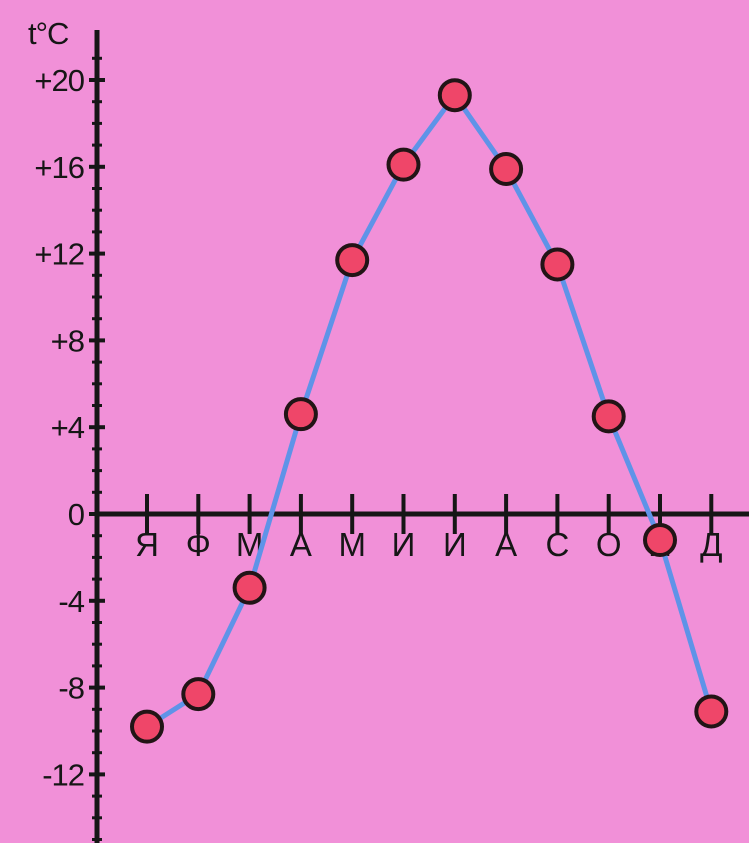 The height and width of the screenshot is (843, 749). I want to click on y-tick-label: -4, so click(71, 601).